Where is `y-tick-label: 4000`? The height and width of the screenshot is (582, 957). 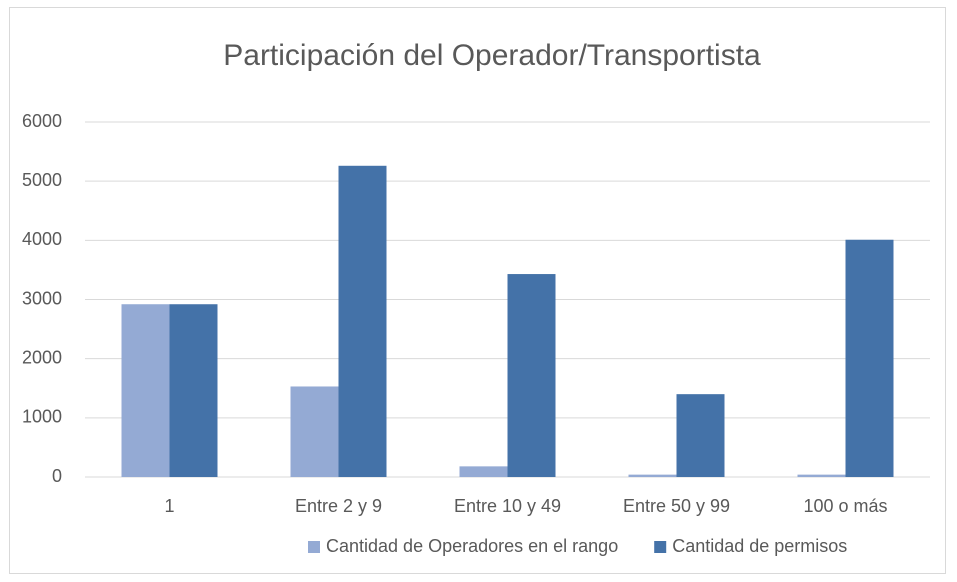
y-tick-label: 4000 is located at coordinates (42, 239).